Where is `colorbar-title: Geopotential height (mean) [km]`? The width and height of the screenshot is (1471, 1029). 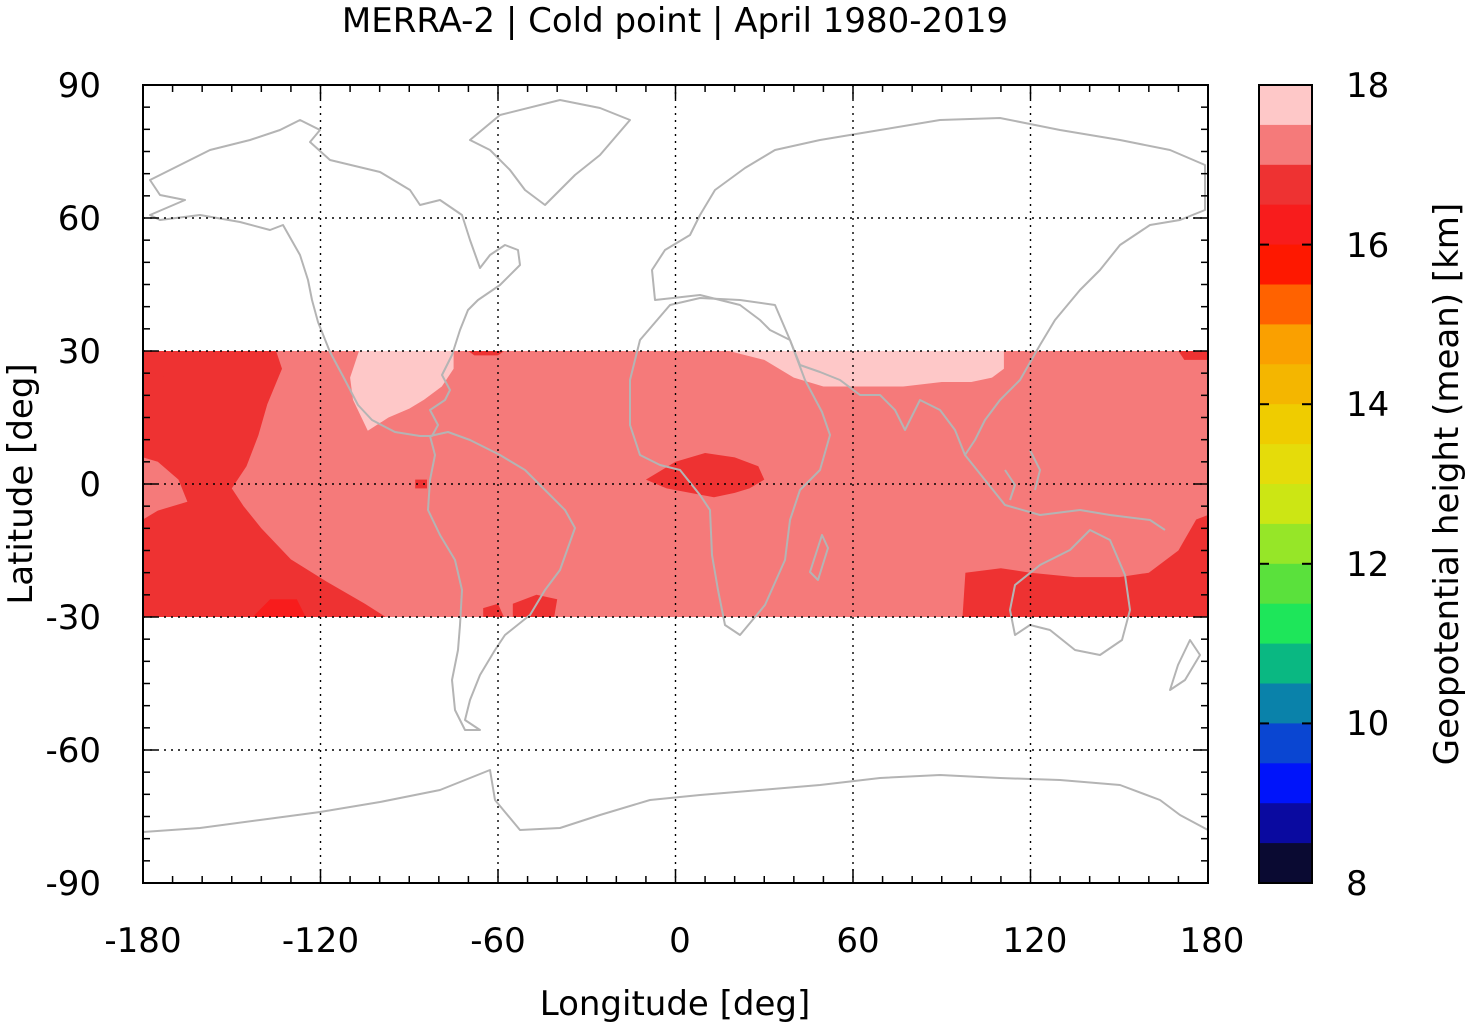
colorbar-title: Geopotential height (mean) [km] is located at coordinates (1447, 484).